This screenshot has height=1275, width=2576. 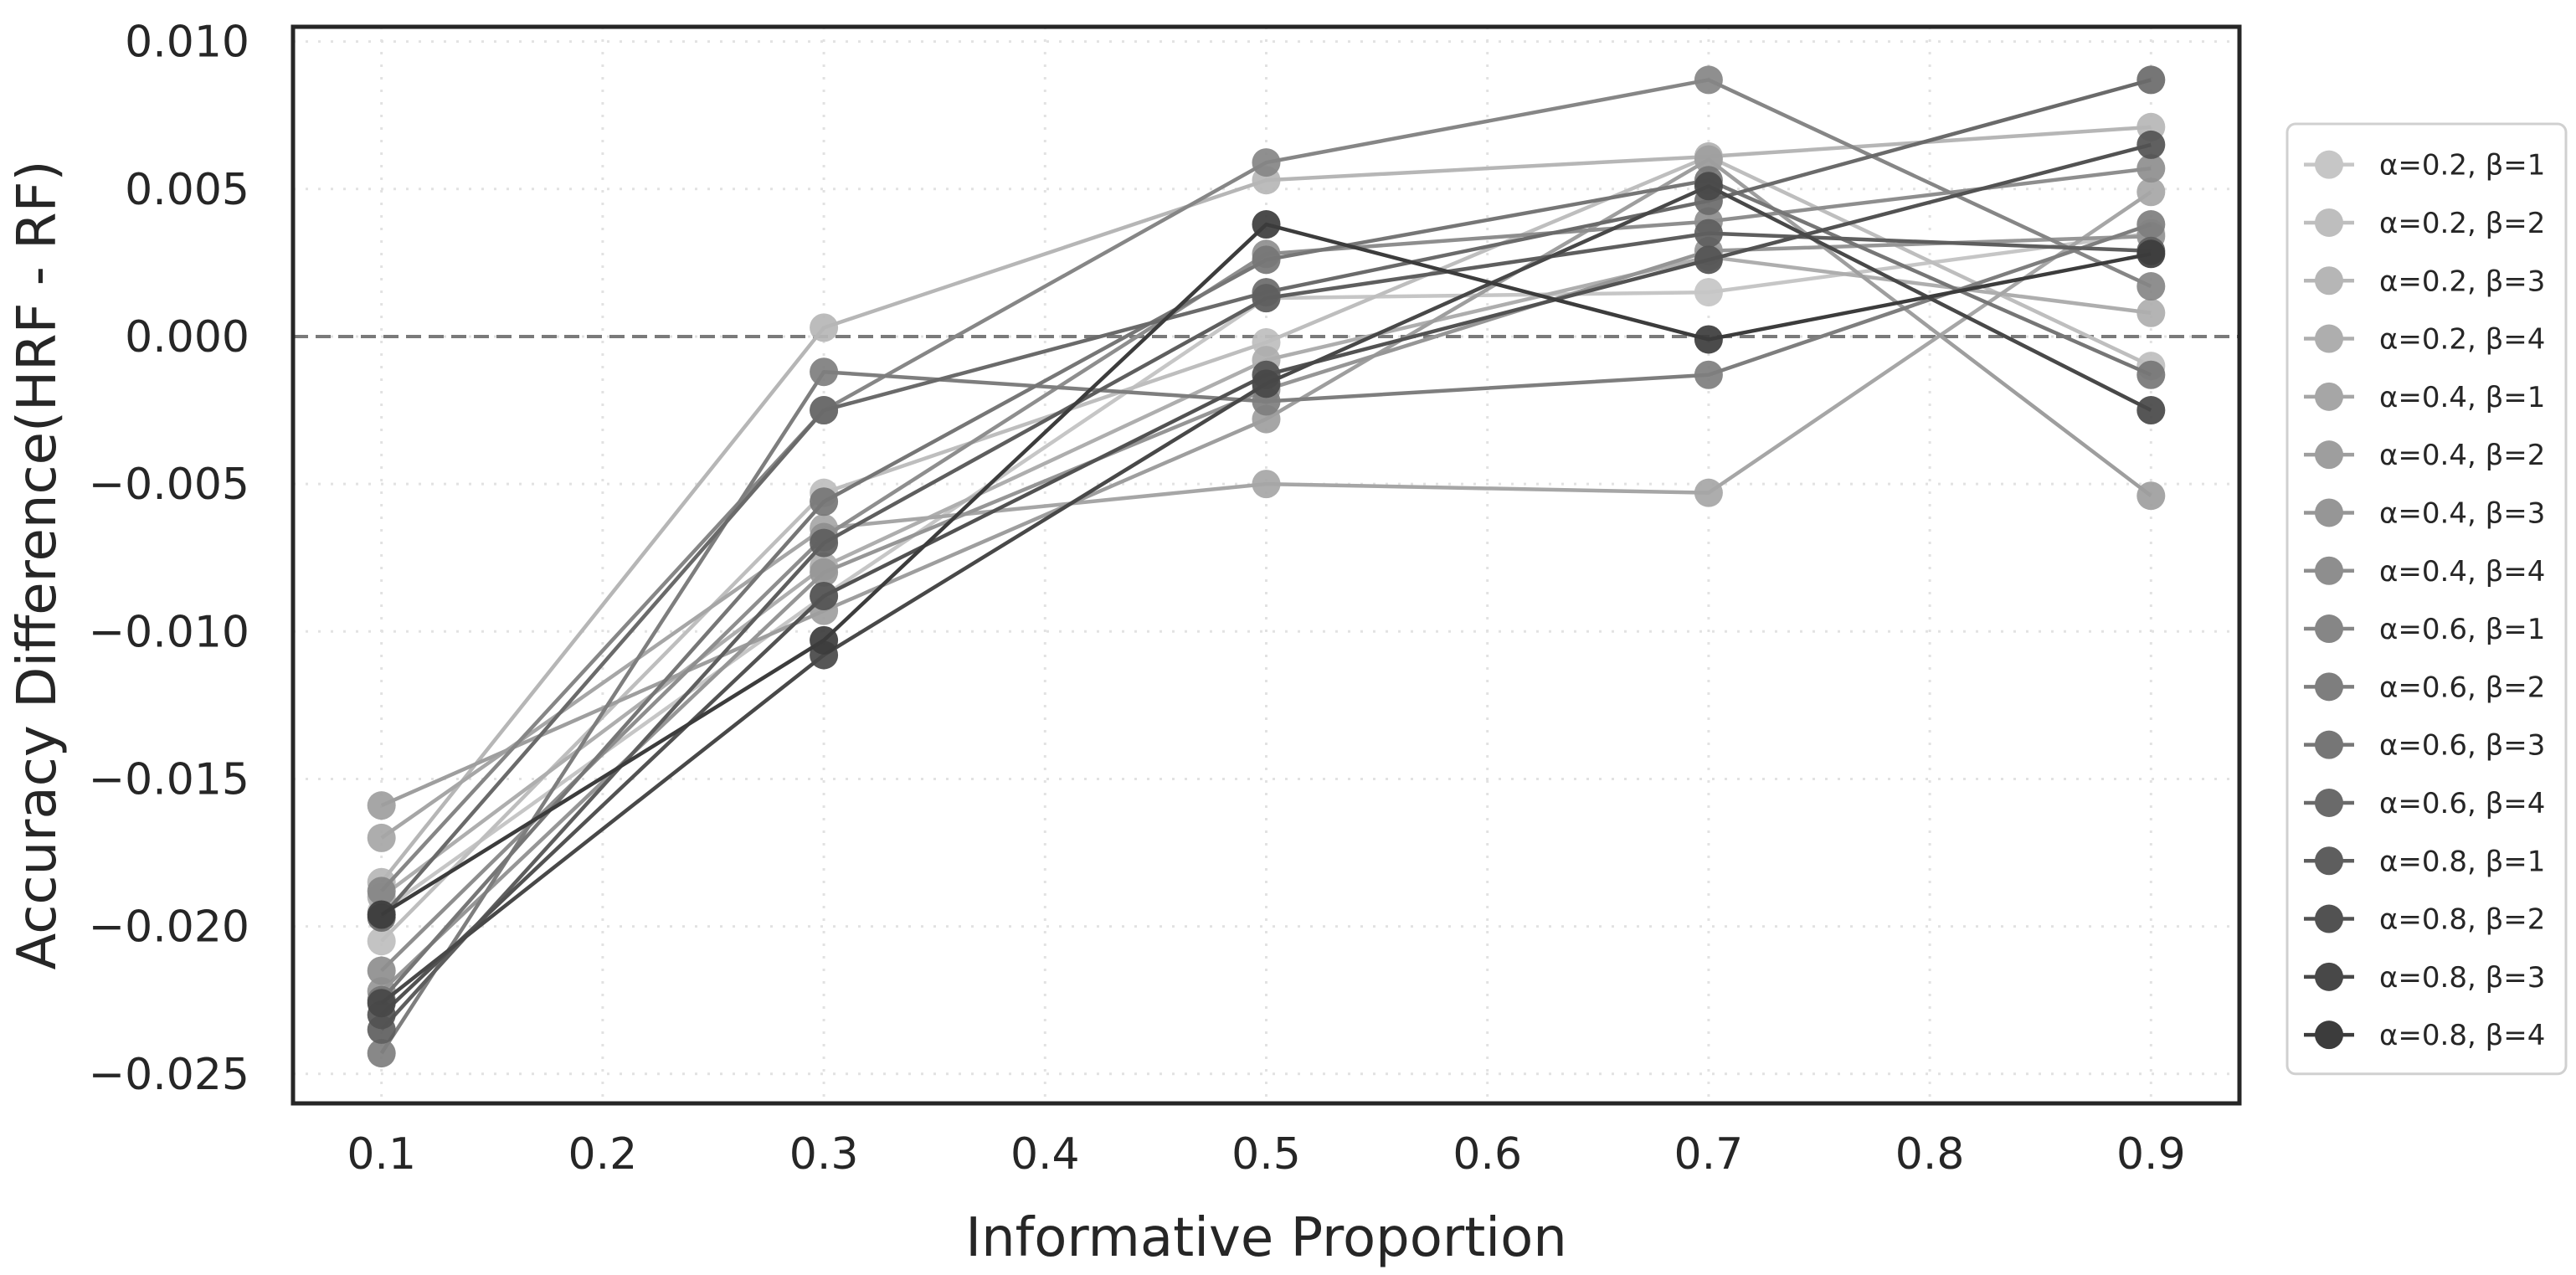 I want to click on legend-entry: α=0.2, β=1, so click(x=2425, y=166).